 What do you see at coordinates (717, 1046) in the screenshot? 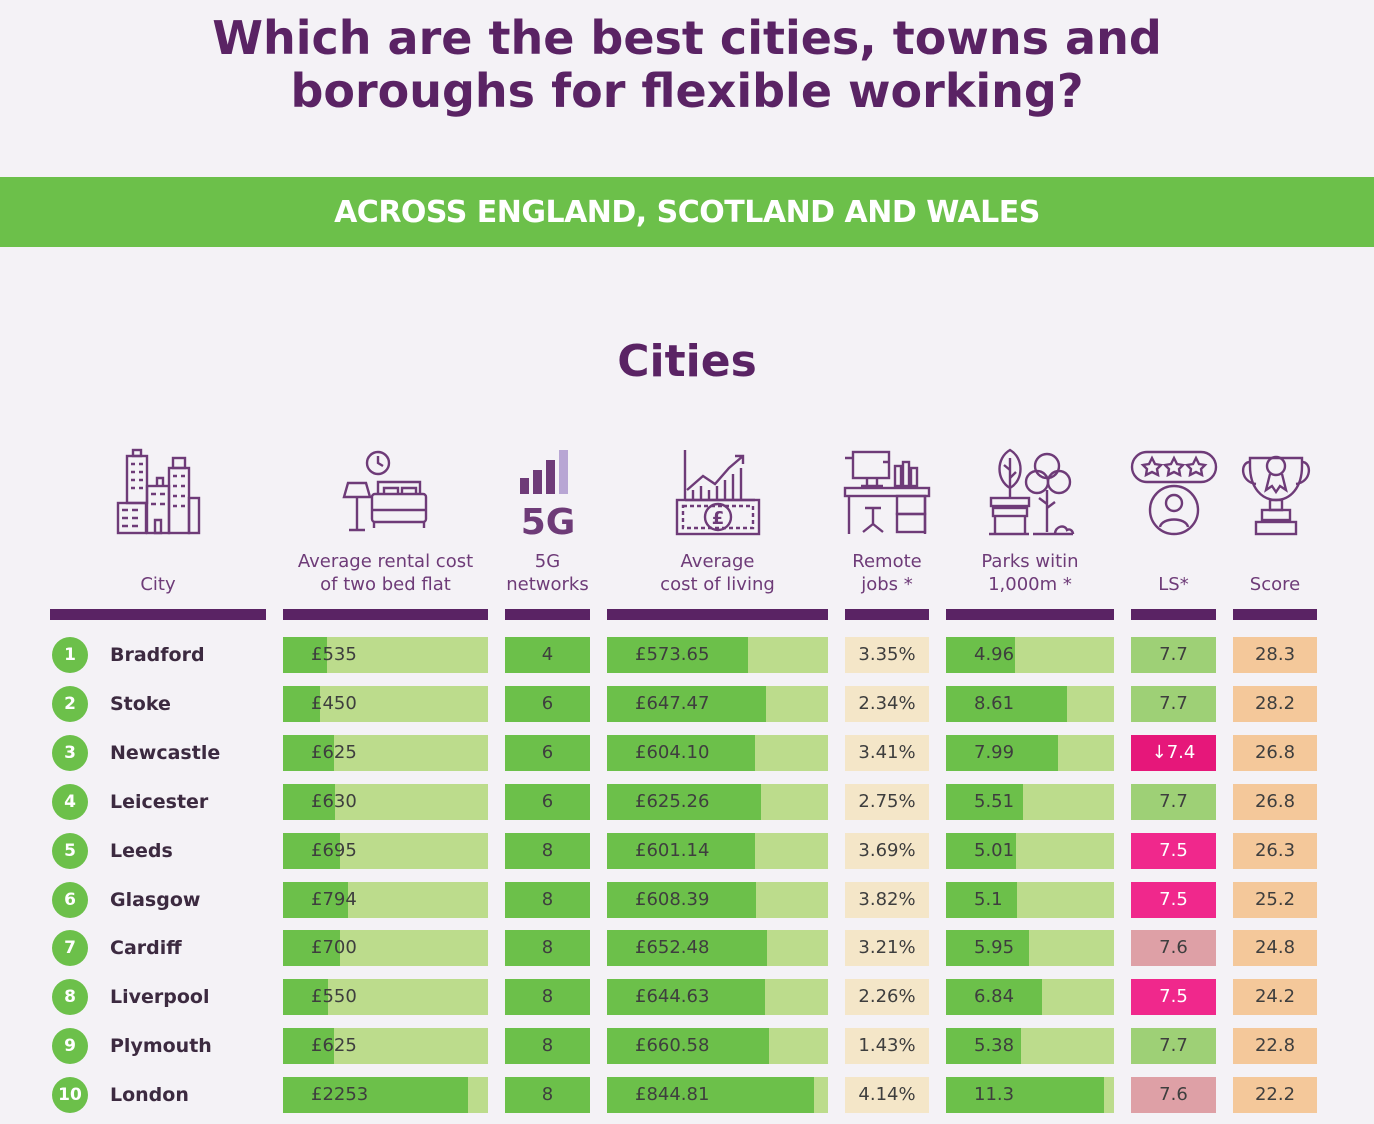
I see `cost-of-living-cell: £660.58` at bounding box center [717, 1046].